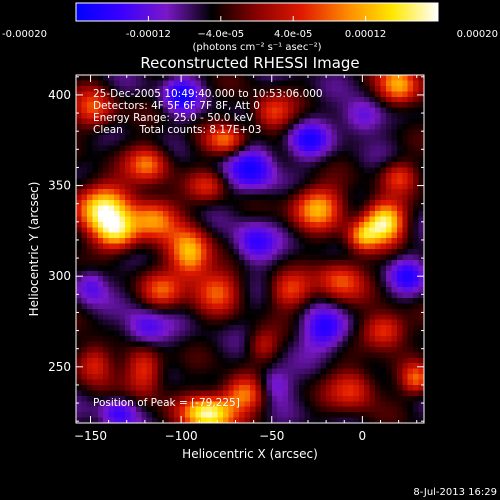 The width and height of the screenshot is (500, 500). Describe the element at coordinates (59, 276) in the screenshot. I see `y-tick-label: 300` at that location.